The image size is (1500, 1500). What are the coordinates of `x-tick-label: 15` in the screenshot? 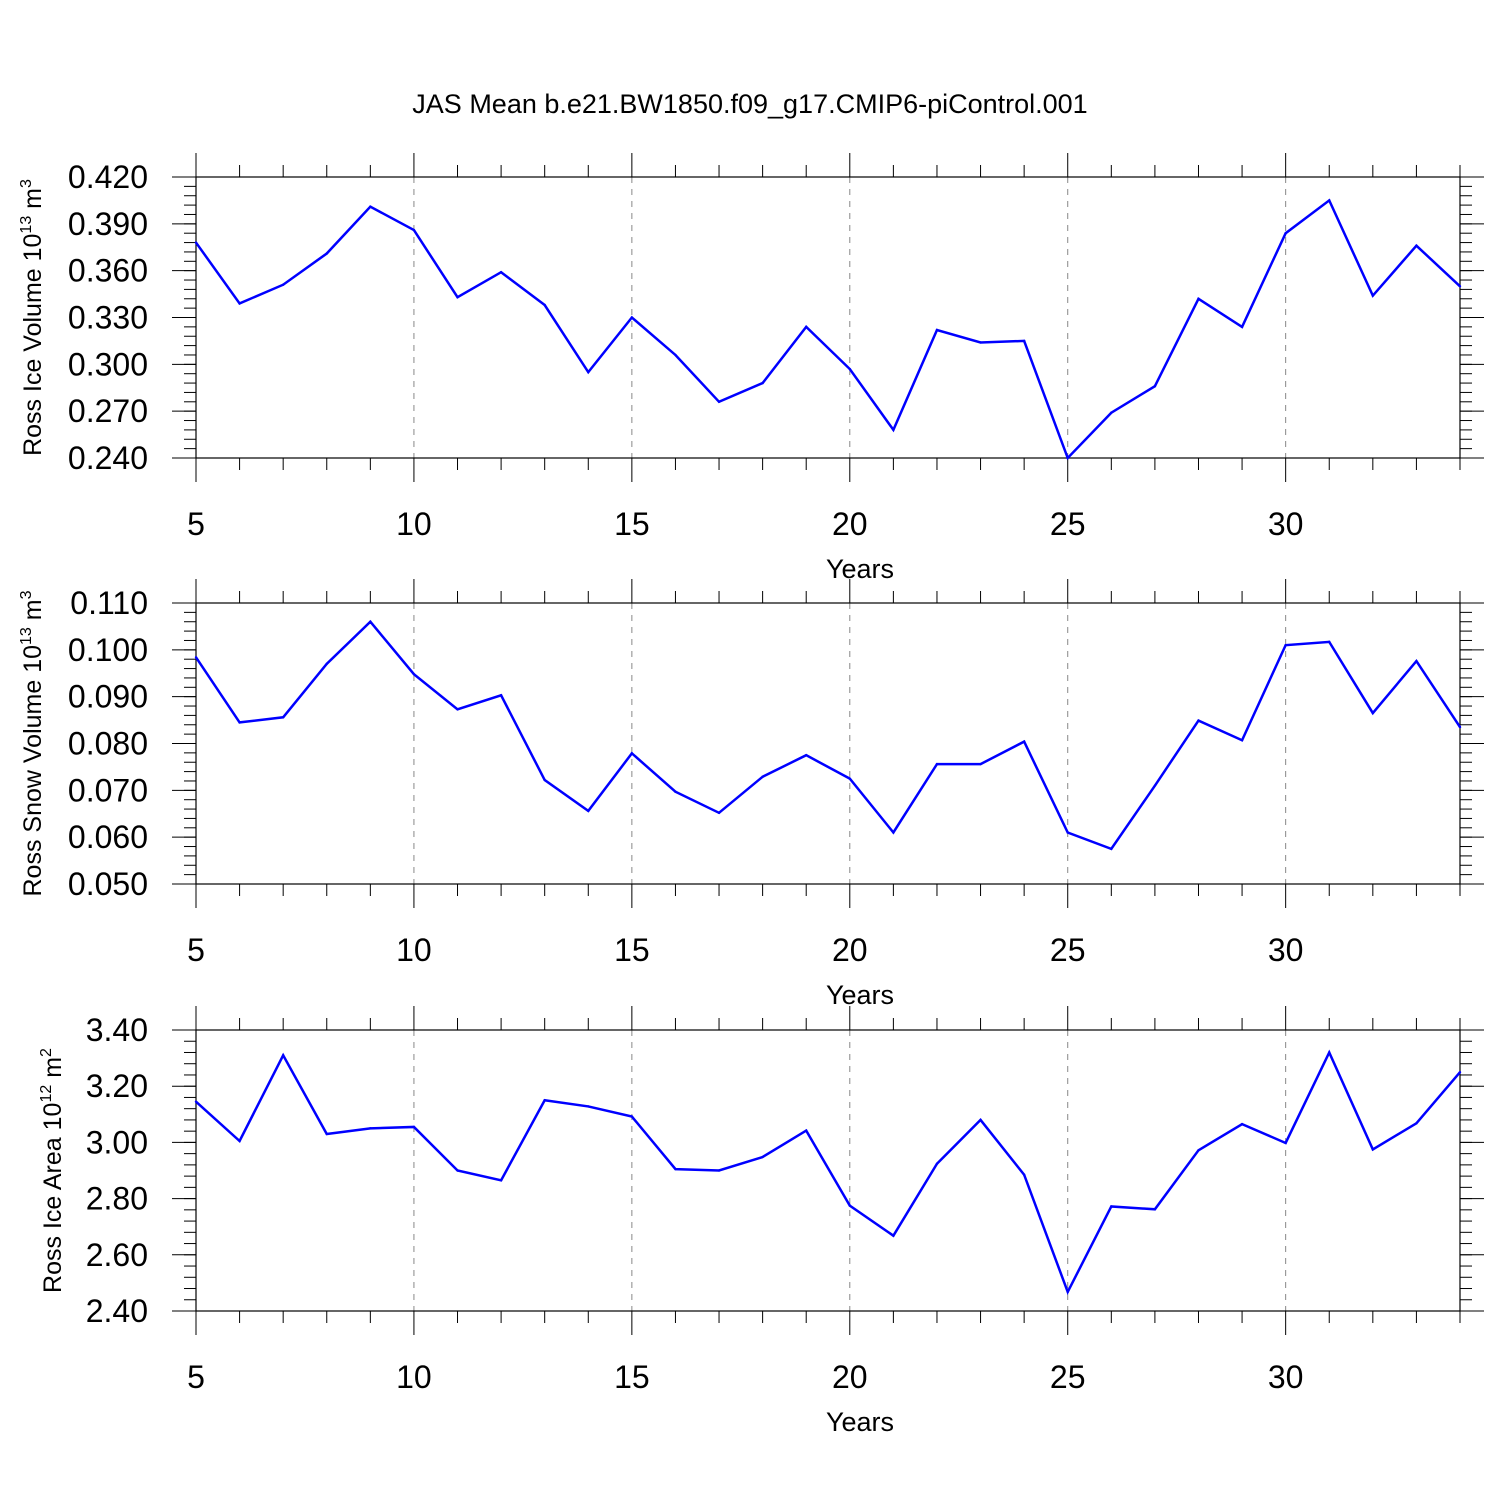 It's located at (632, 524).